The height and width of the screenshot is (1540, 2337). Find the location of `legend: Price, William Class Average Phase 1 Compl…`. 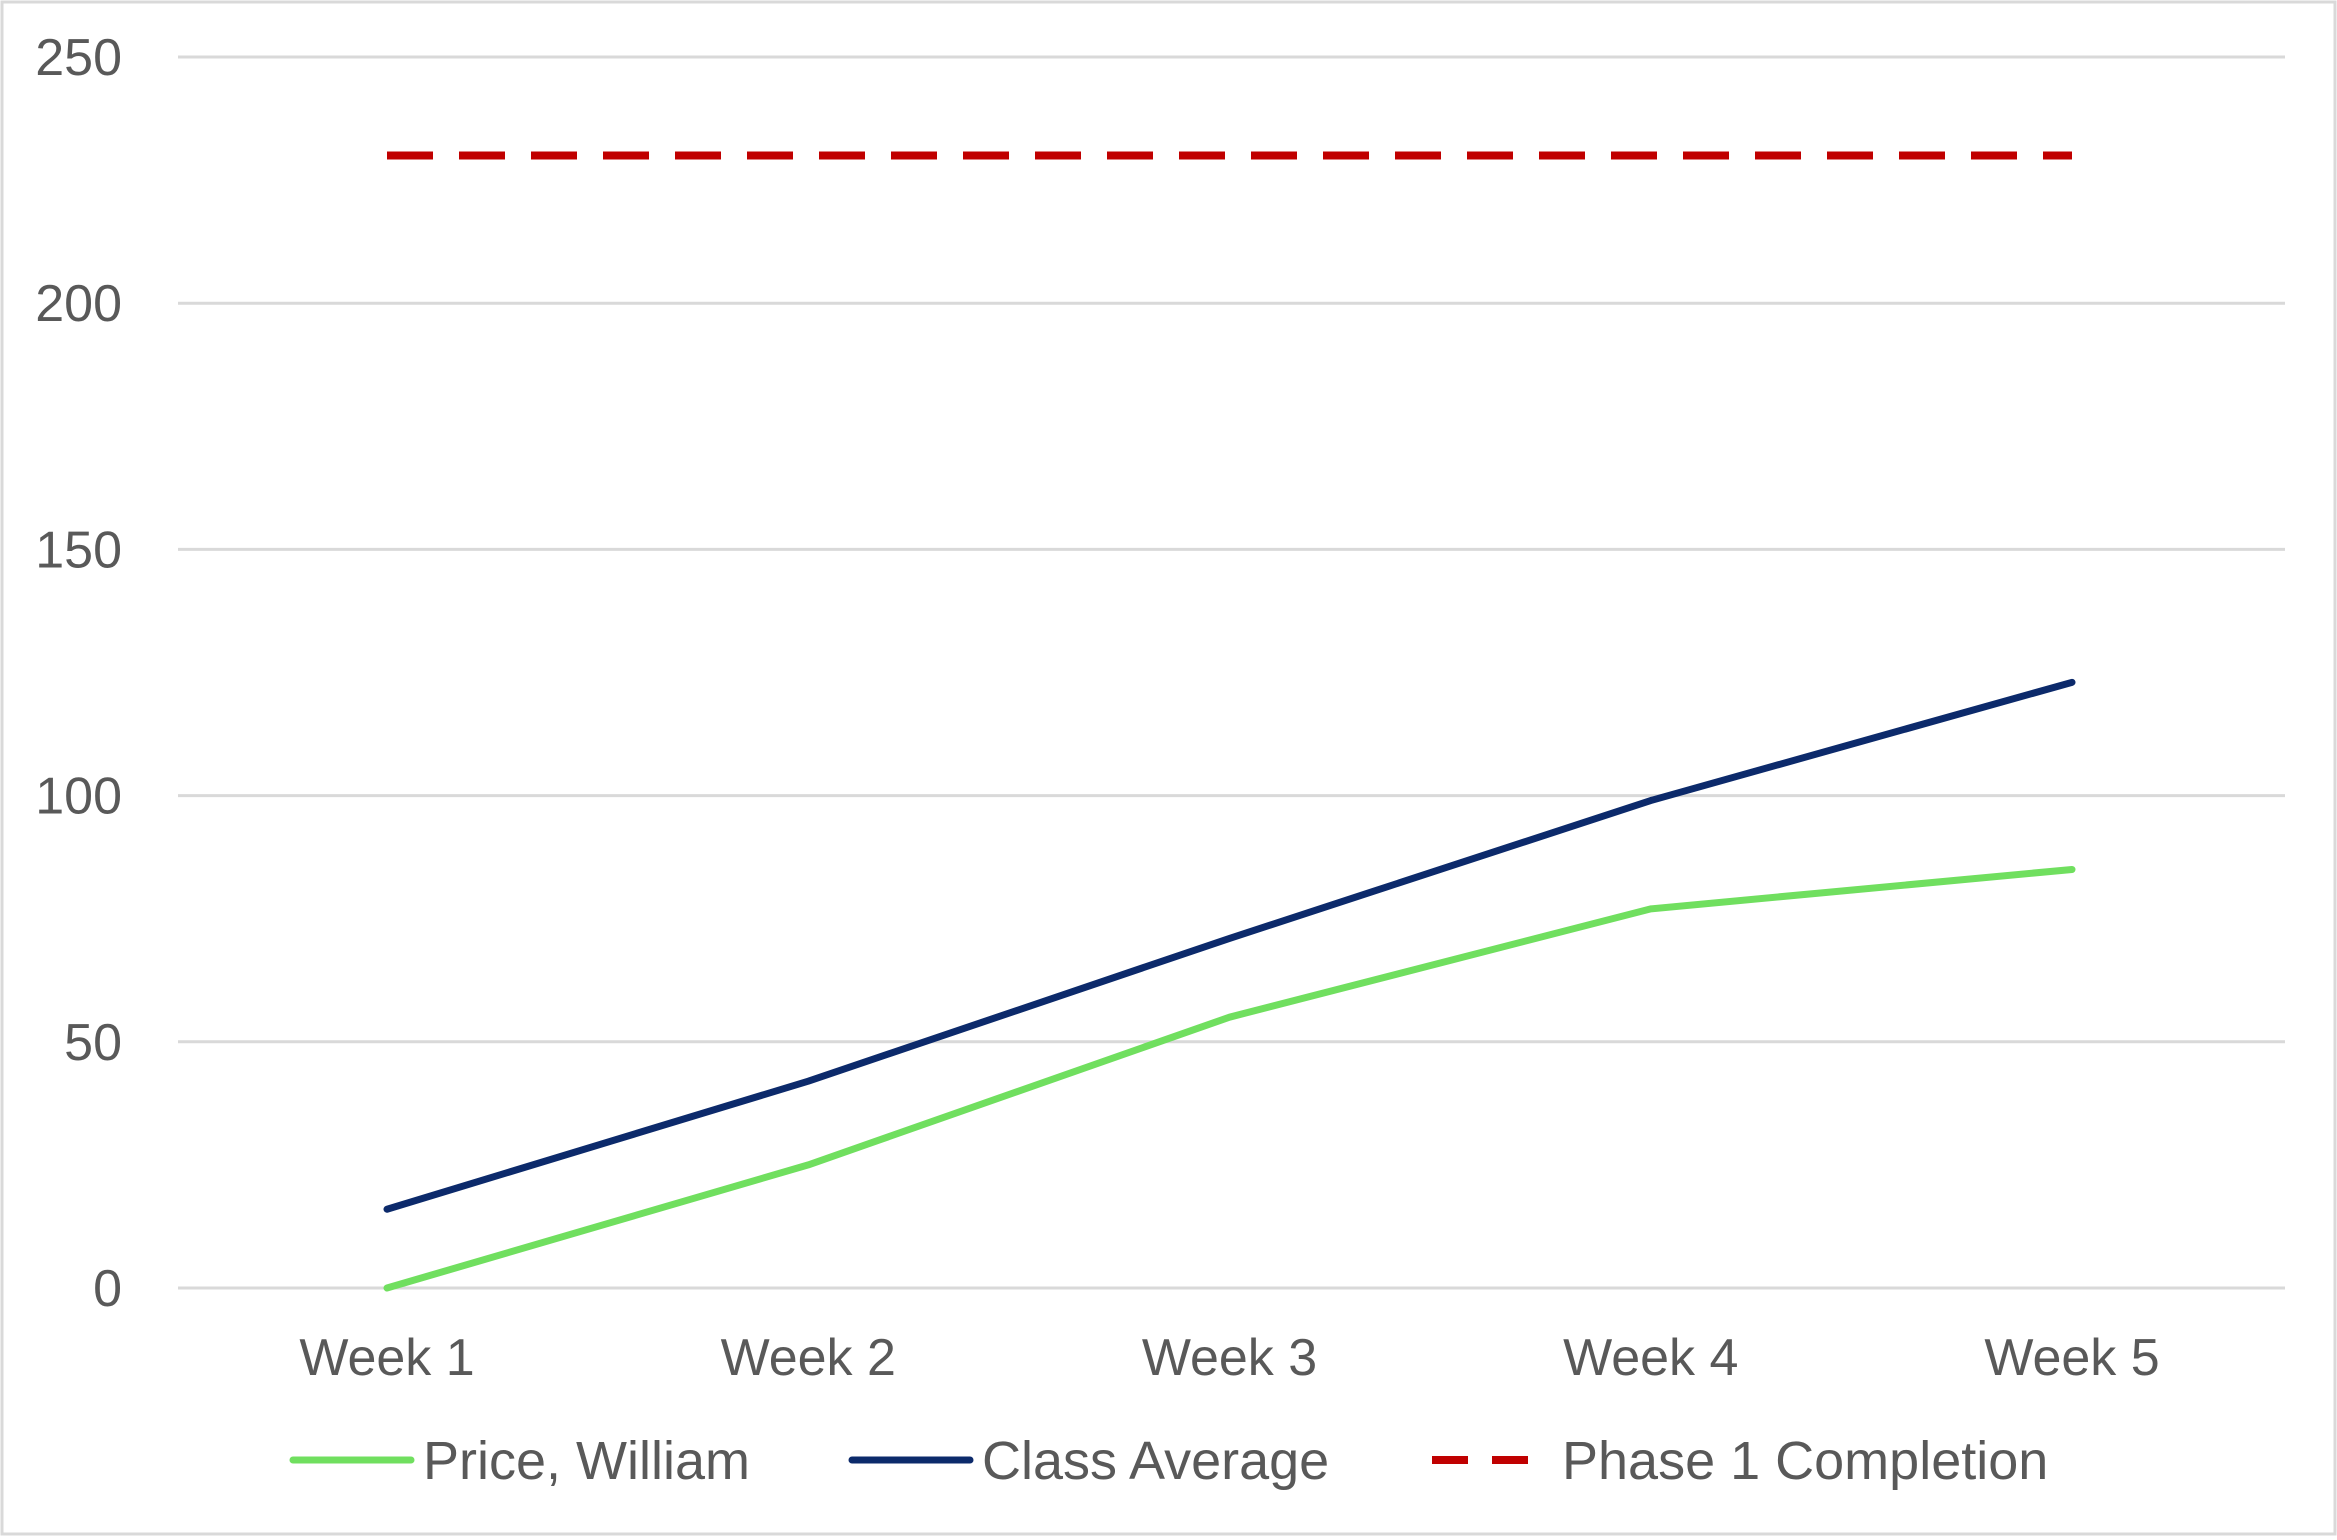

legend: Price, William Class Average Phase 1 Compl… is located at coordinates (1168, 1461).